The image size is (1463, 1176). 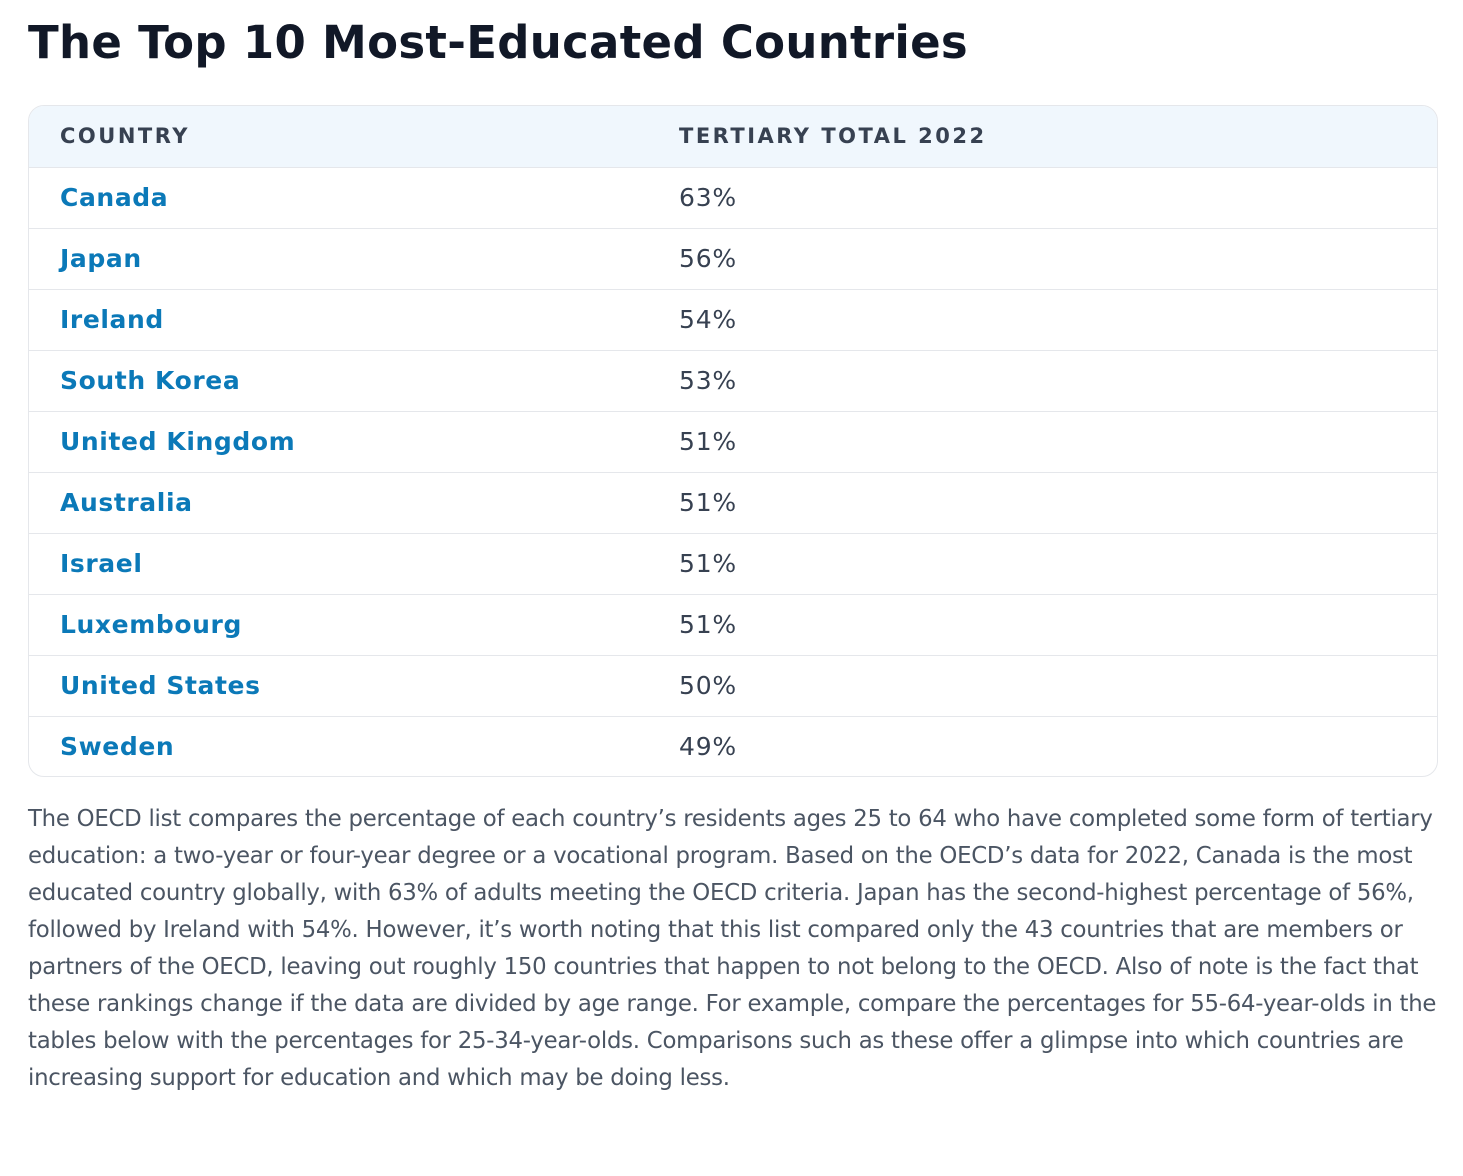 What do you see at coordinates (338, 442) in the screenshot?
I see `country-link: United Kingdom` at bounding box center [338, 442].